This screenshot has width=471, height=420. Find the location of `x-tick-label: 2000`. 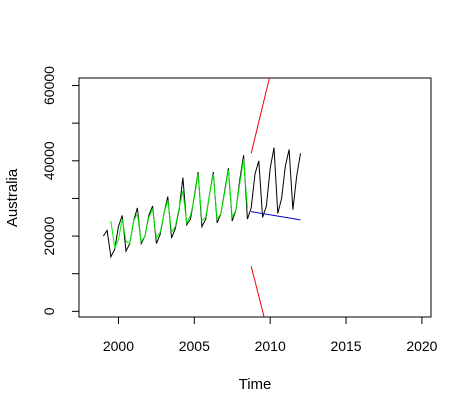

x-tick-label: 2000 is located at coordinates (118, 346).